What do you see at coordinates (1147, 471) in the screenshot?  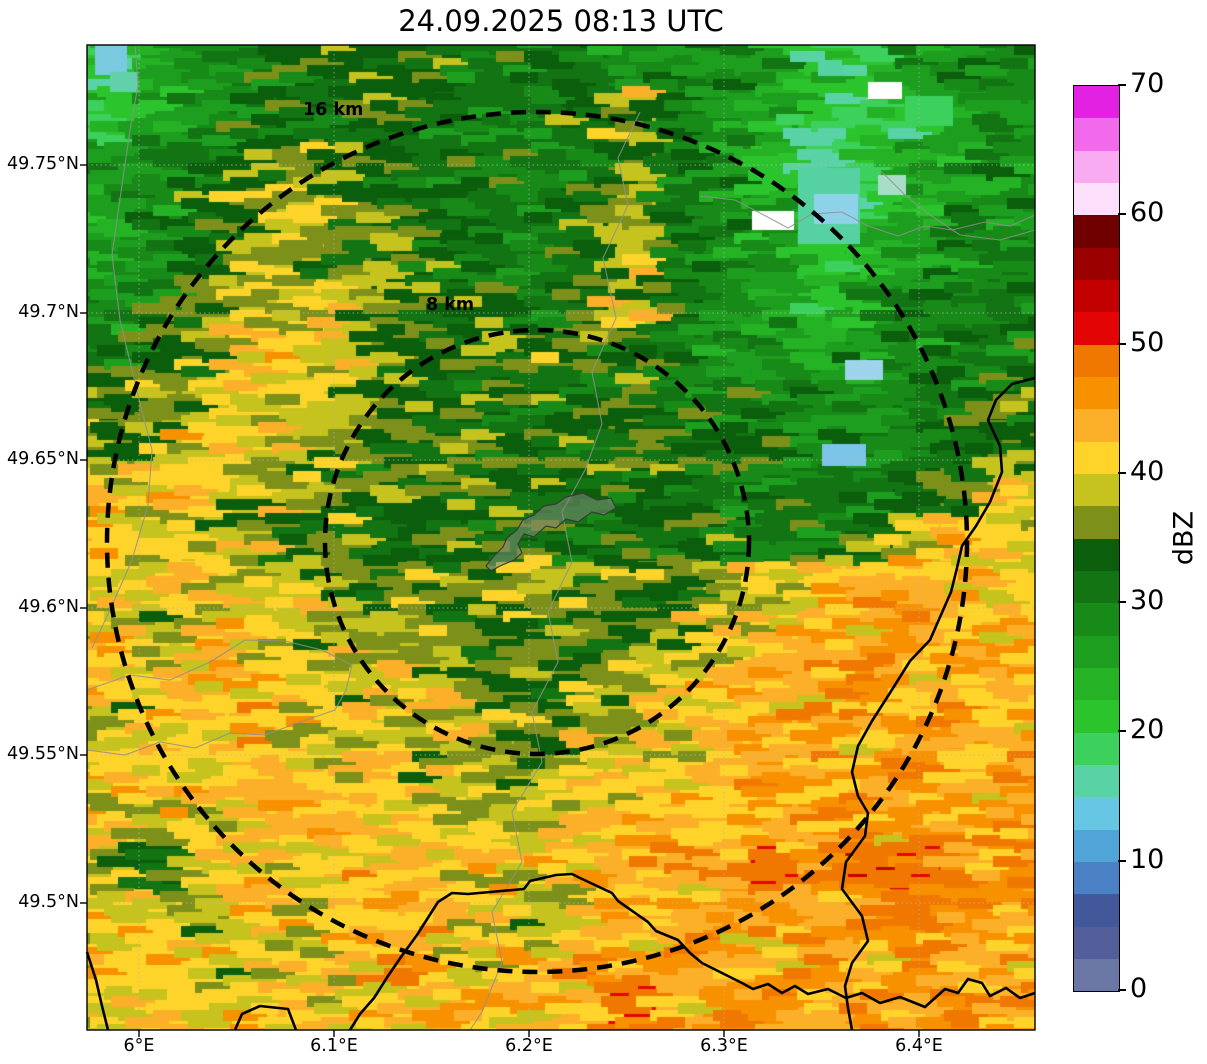 I see `colorbar-tick-label: 40` at bounding box center [1147, 471].